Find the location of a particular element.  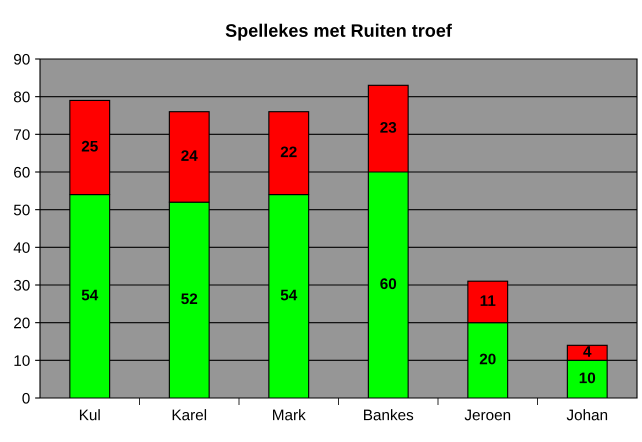

x-tick-label: Mark is located at coordinates (289, 414).